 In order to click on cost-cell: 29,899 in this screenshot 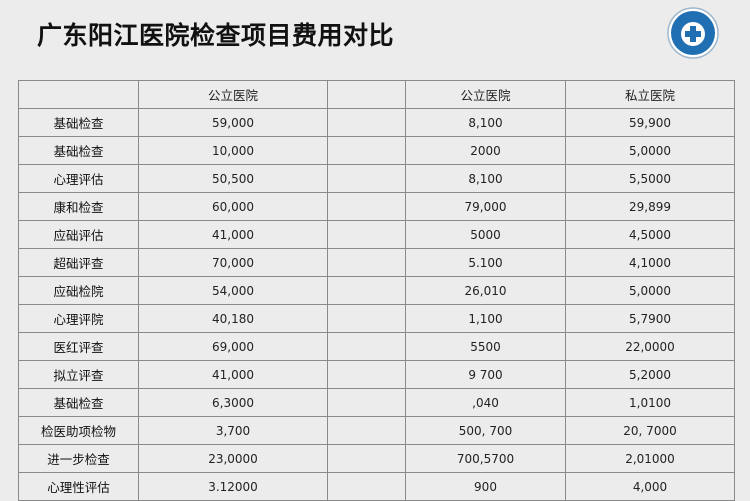, I will do `click(650, 206)`.